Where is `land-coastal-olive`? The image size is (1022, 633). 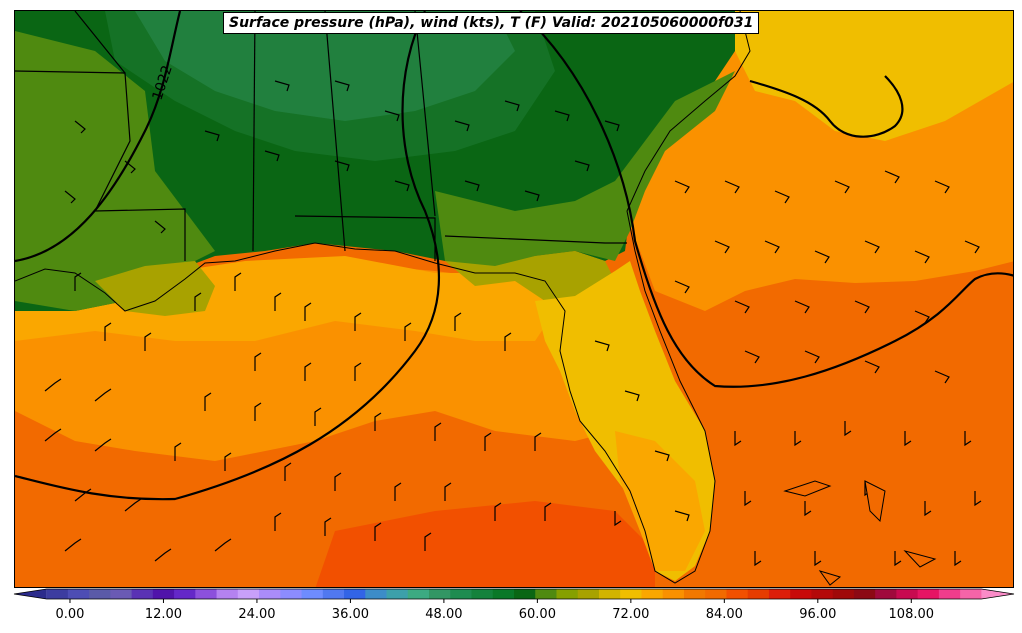
land-coastal-olive is located at coordinates (585, 171).